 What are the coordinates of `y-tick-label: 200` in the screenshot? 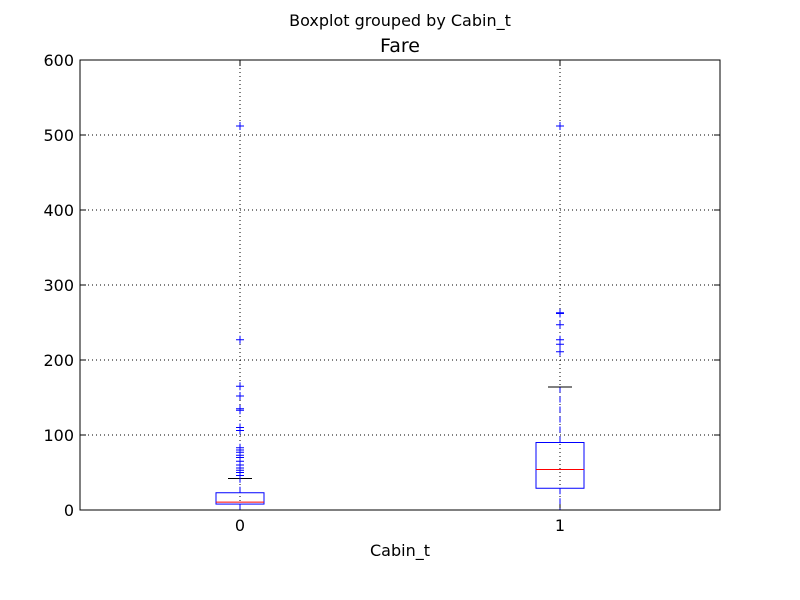 It's located at (58, 360).